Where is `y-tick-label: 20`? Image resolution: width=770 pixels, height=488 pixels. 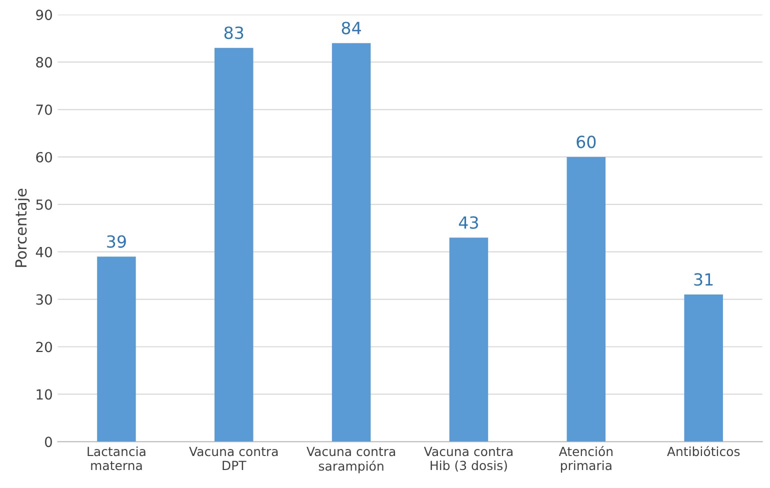
y-tick-label: 20 is located at coordinates (44, 347).